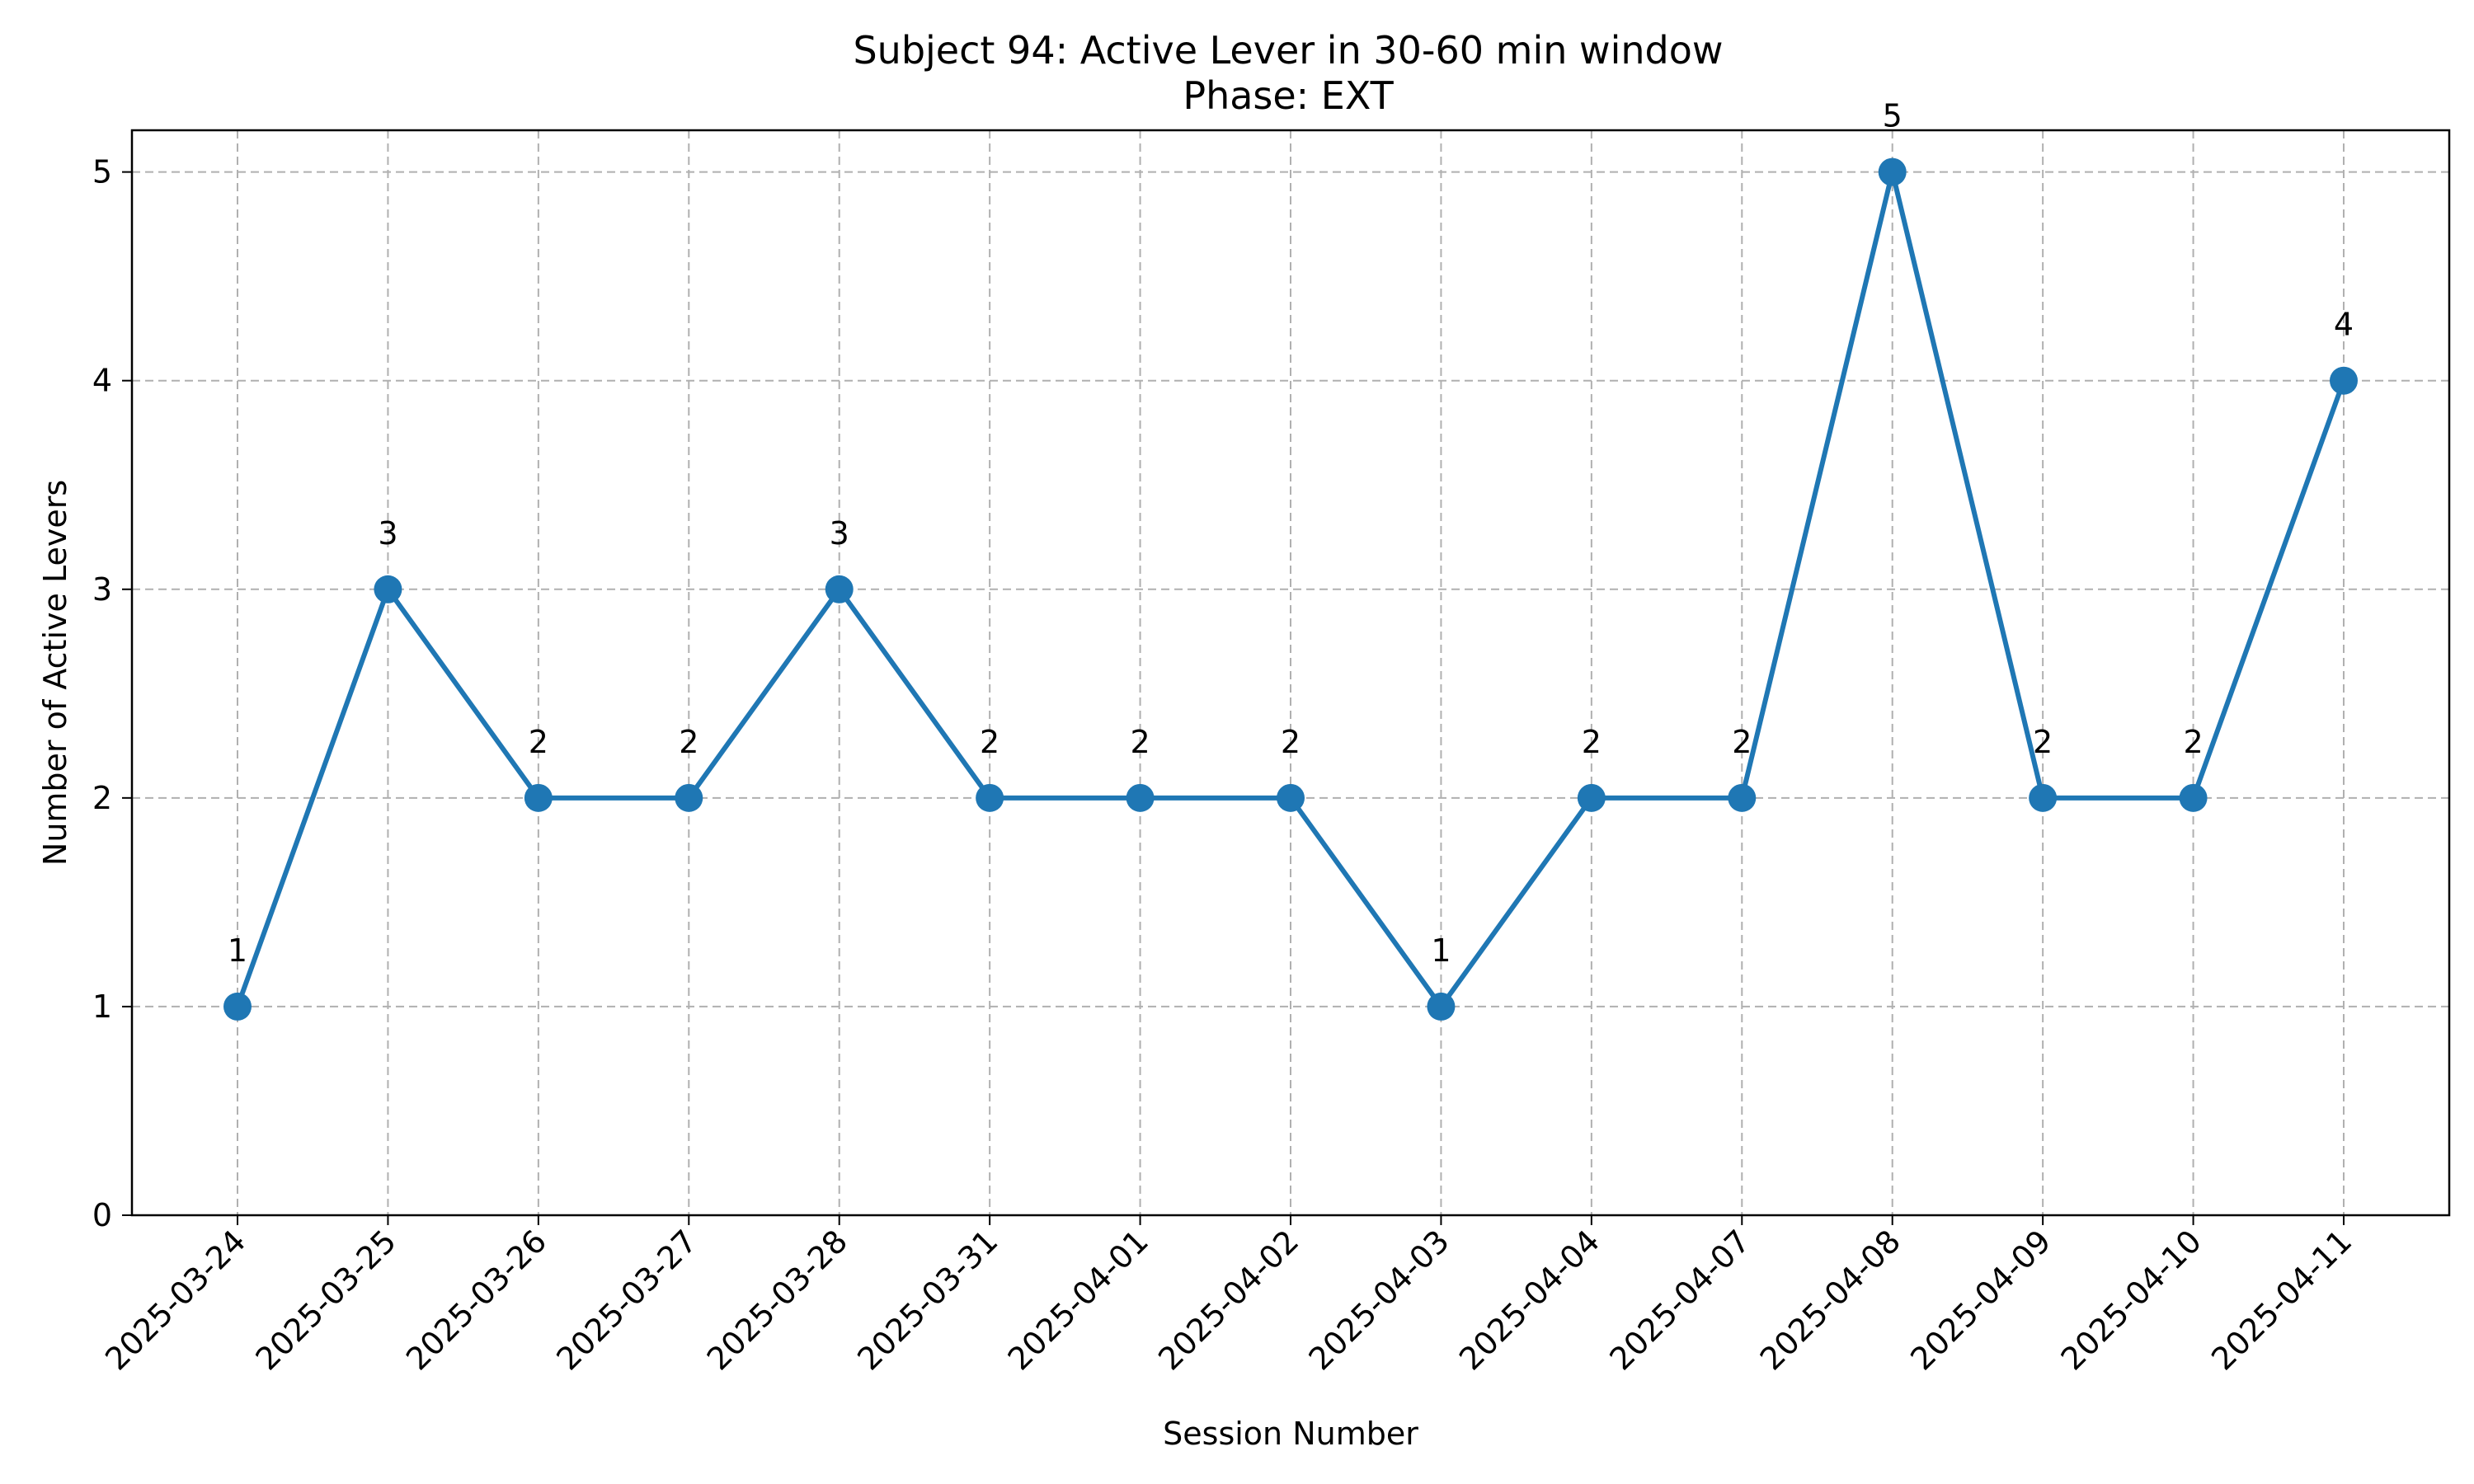 The height and width of the screenshot is (1484, 2474). Describe the element at coordinates (102, 172) in the screenshot. I see `y-tick-label: 5` at that location.